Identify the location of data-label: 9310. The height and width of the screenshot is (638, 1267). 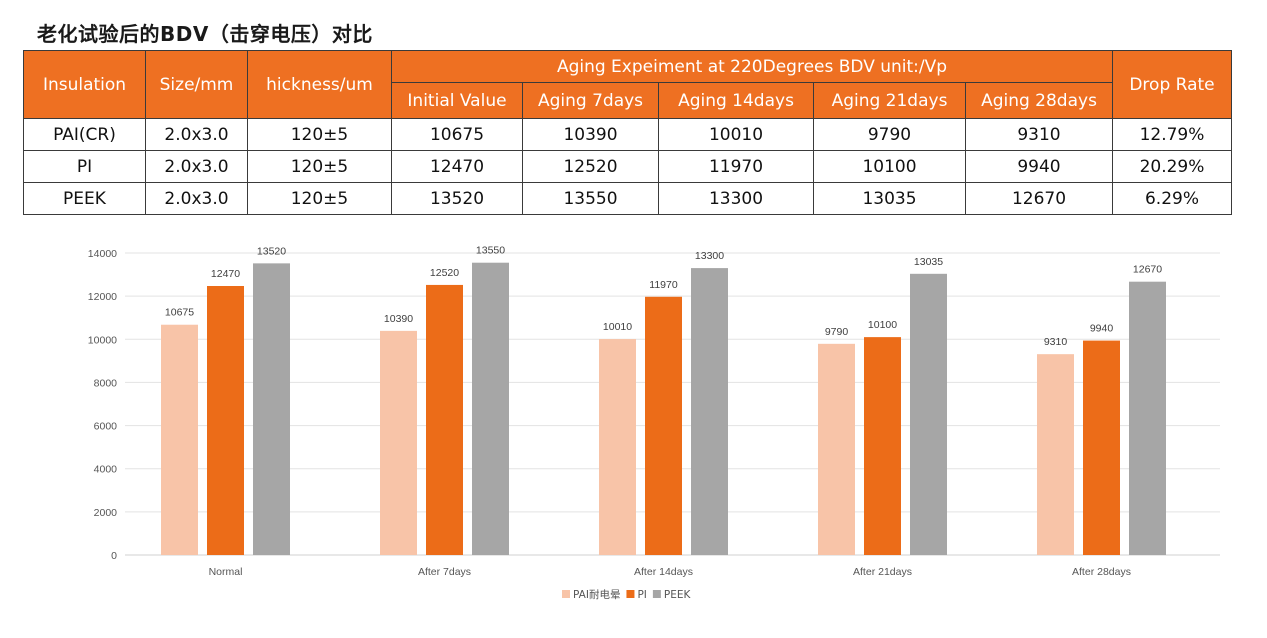
(1056, 342).